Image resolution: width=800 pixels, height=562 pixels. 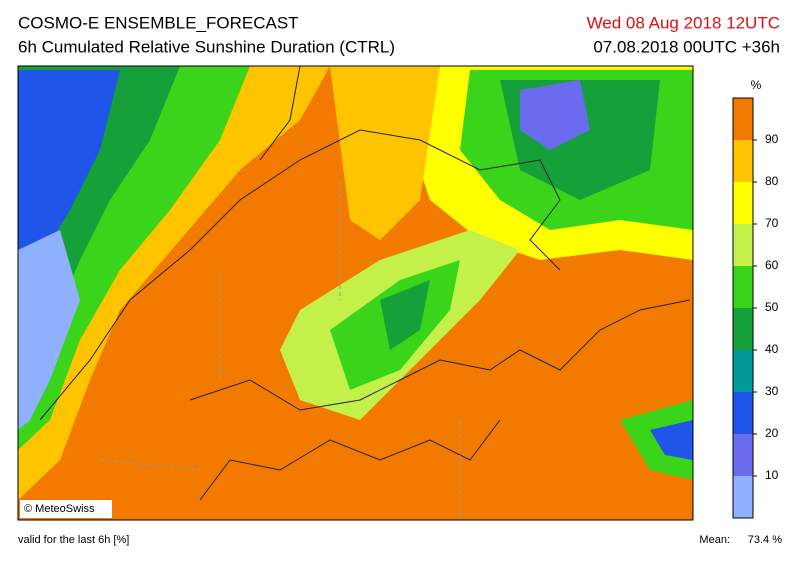 What do you see at coordinates (158, 22) in the screenshot?
I see `title: COSMO-E ENSEMBLE_FORECAST` at bounding box center [158, 22].